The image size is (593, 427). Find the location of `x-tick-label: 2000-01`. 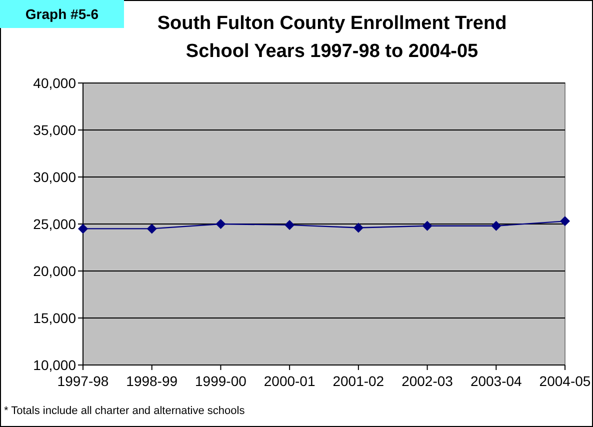

x-tick-label: 2000-01 is located at coordinates (290, 381).